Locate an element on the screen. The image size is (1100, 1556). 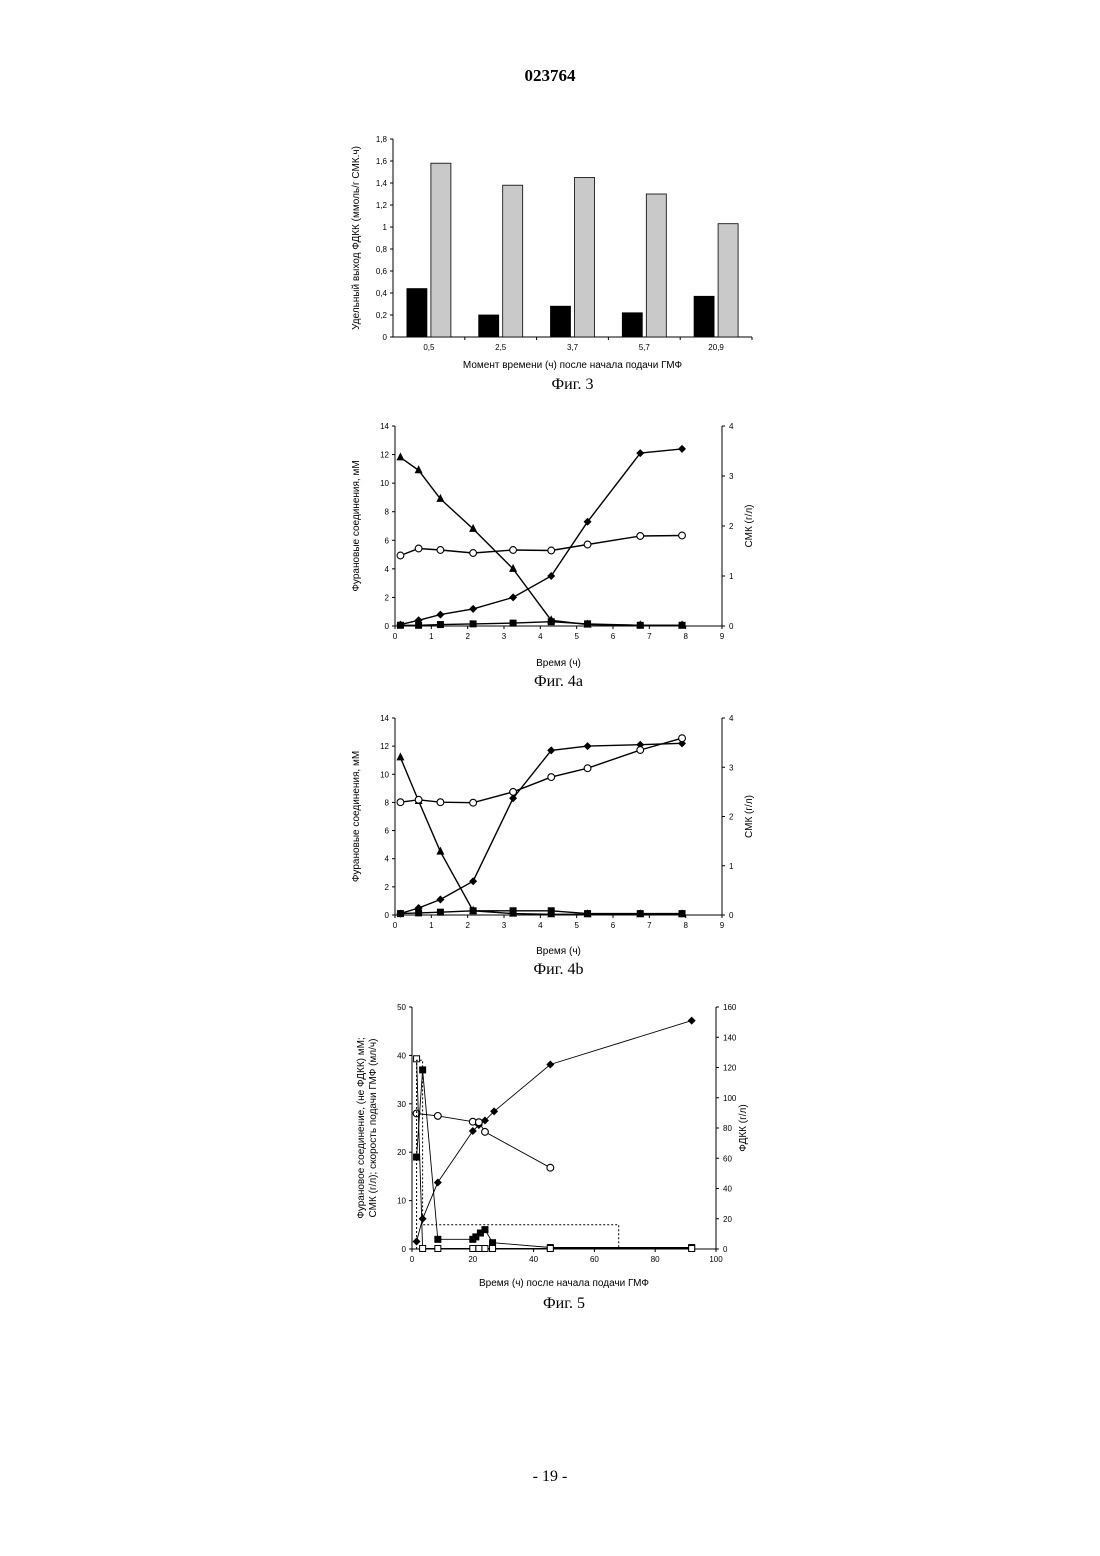
y2-tick-label: 2 is located at coordinates (731, 817).